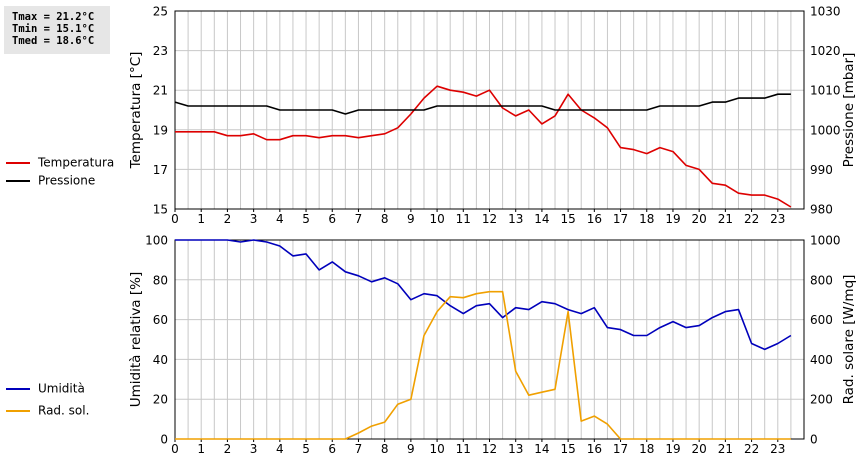 This screenshot has height=460, width=860. Describe the element at coordinates (76, 162) in the screenshot. I see `legend-label-temperatura: Temperatura` at that location.